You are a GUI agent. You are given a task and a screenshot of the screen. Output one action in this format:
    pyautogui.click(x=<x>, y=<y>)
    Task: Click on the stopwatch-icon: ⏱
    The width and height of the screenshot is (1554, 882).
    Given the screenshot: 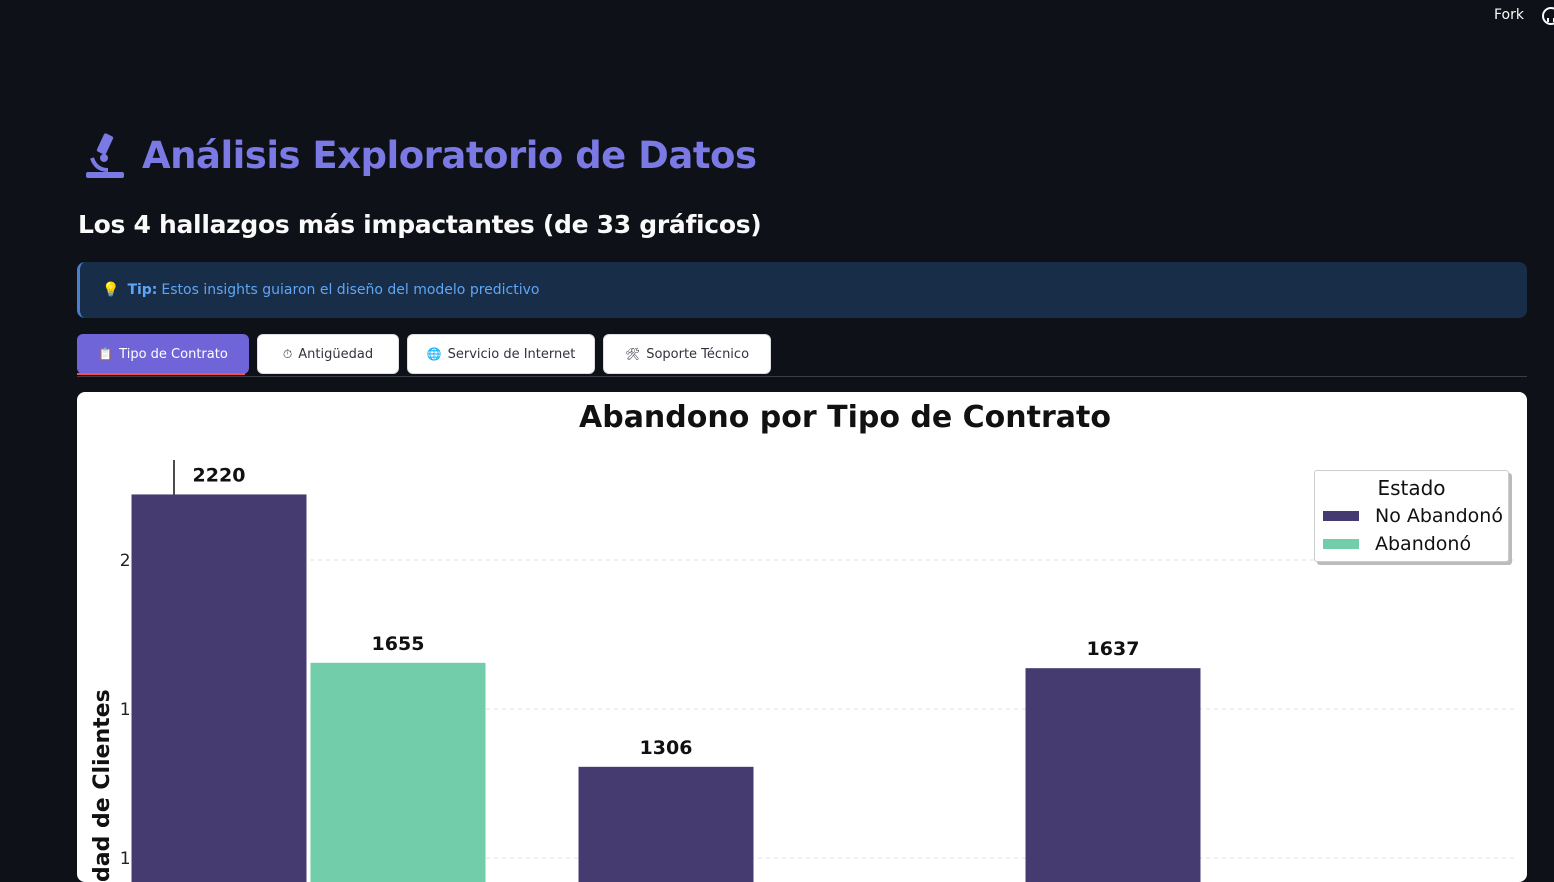 What is the action you would take?
    pyautogui.click(x=287, y=353)
    